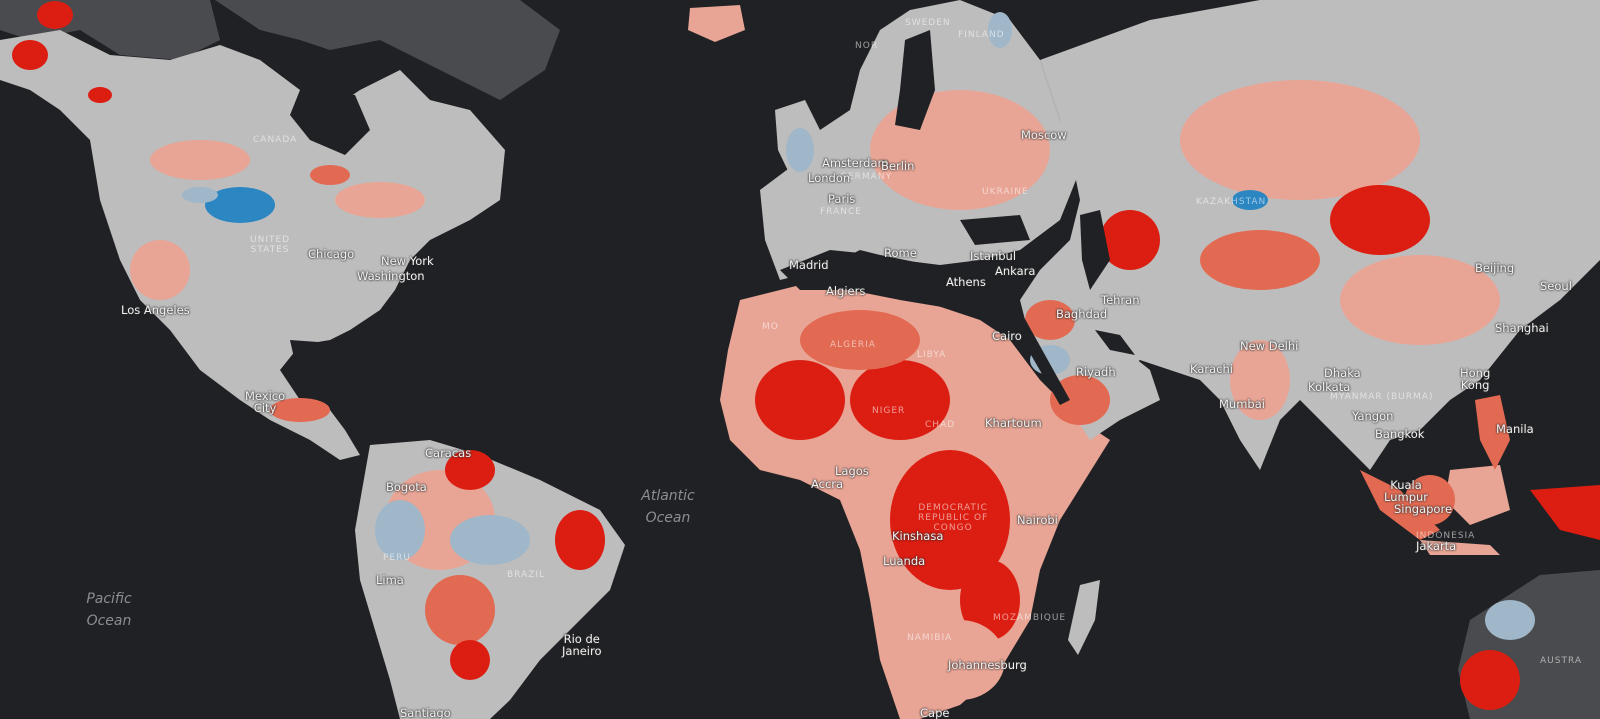 This screenshot has height=719, width=1600. Describe the element at coordinates (1475, 373) in the screenshot. I see `city-label-hong-kong-line1: Hong` at that location.